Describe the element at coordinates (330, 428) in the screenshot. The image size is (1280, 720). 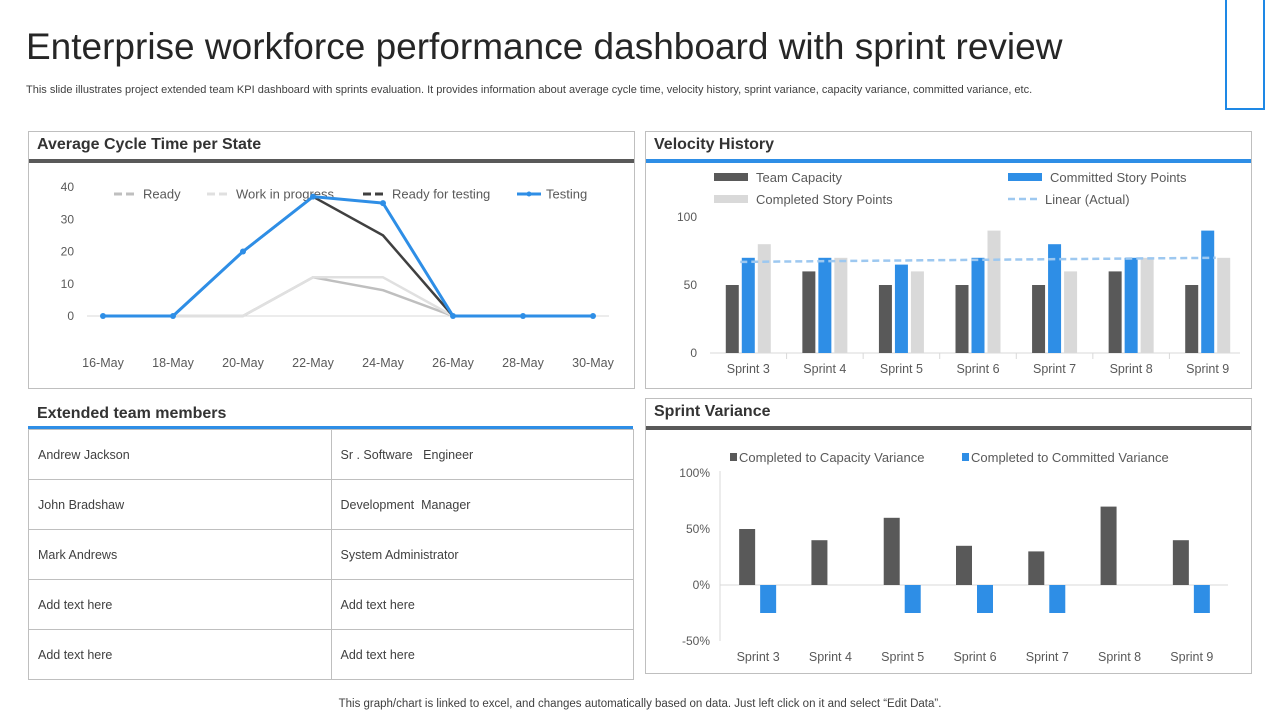
I see `team-rule` at that location.